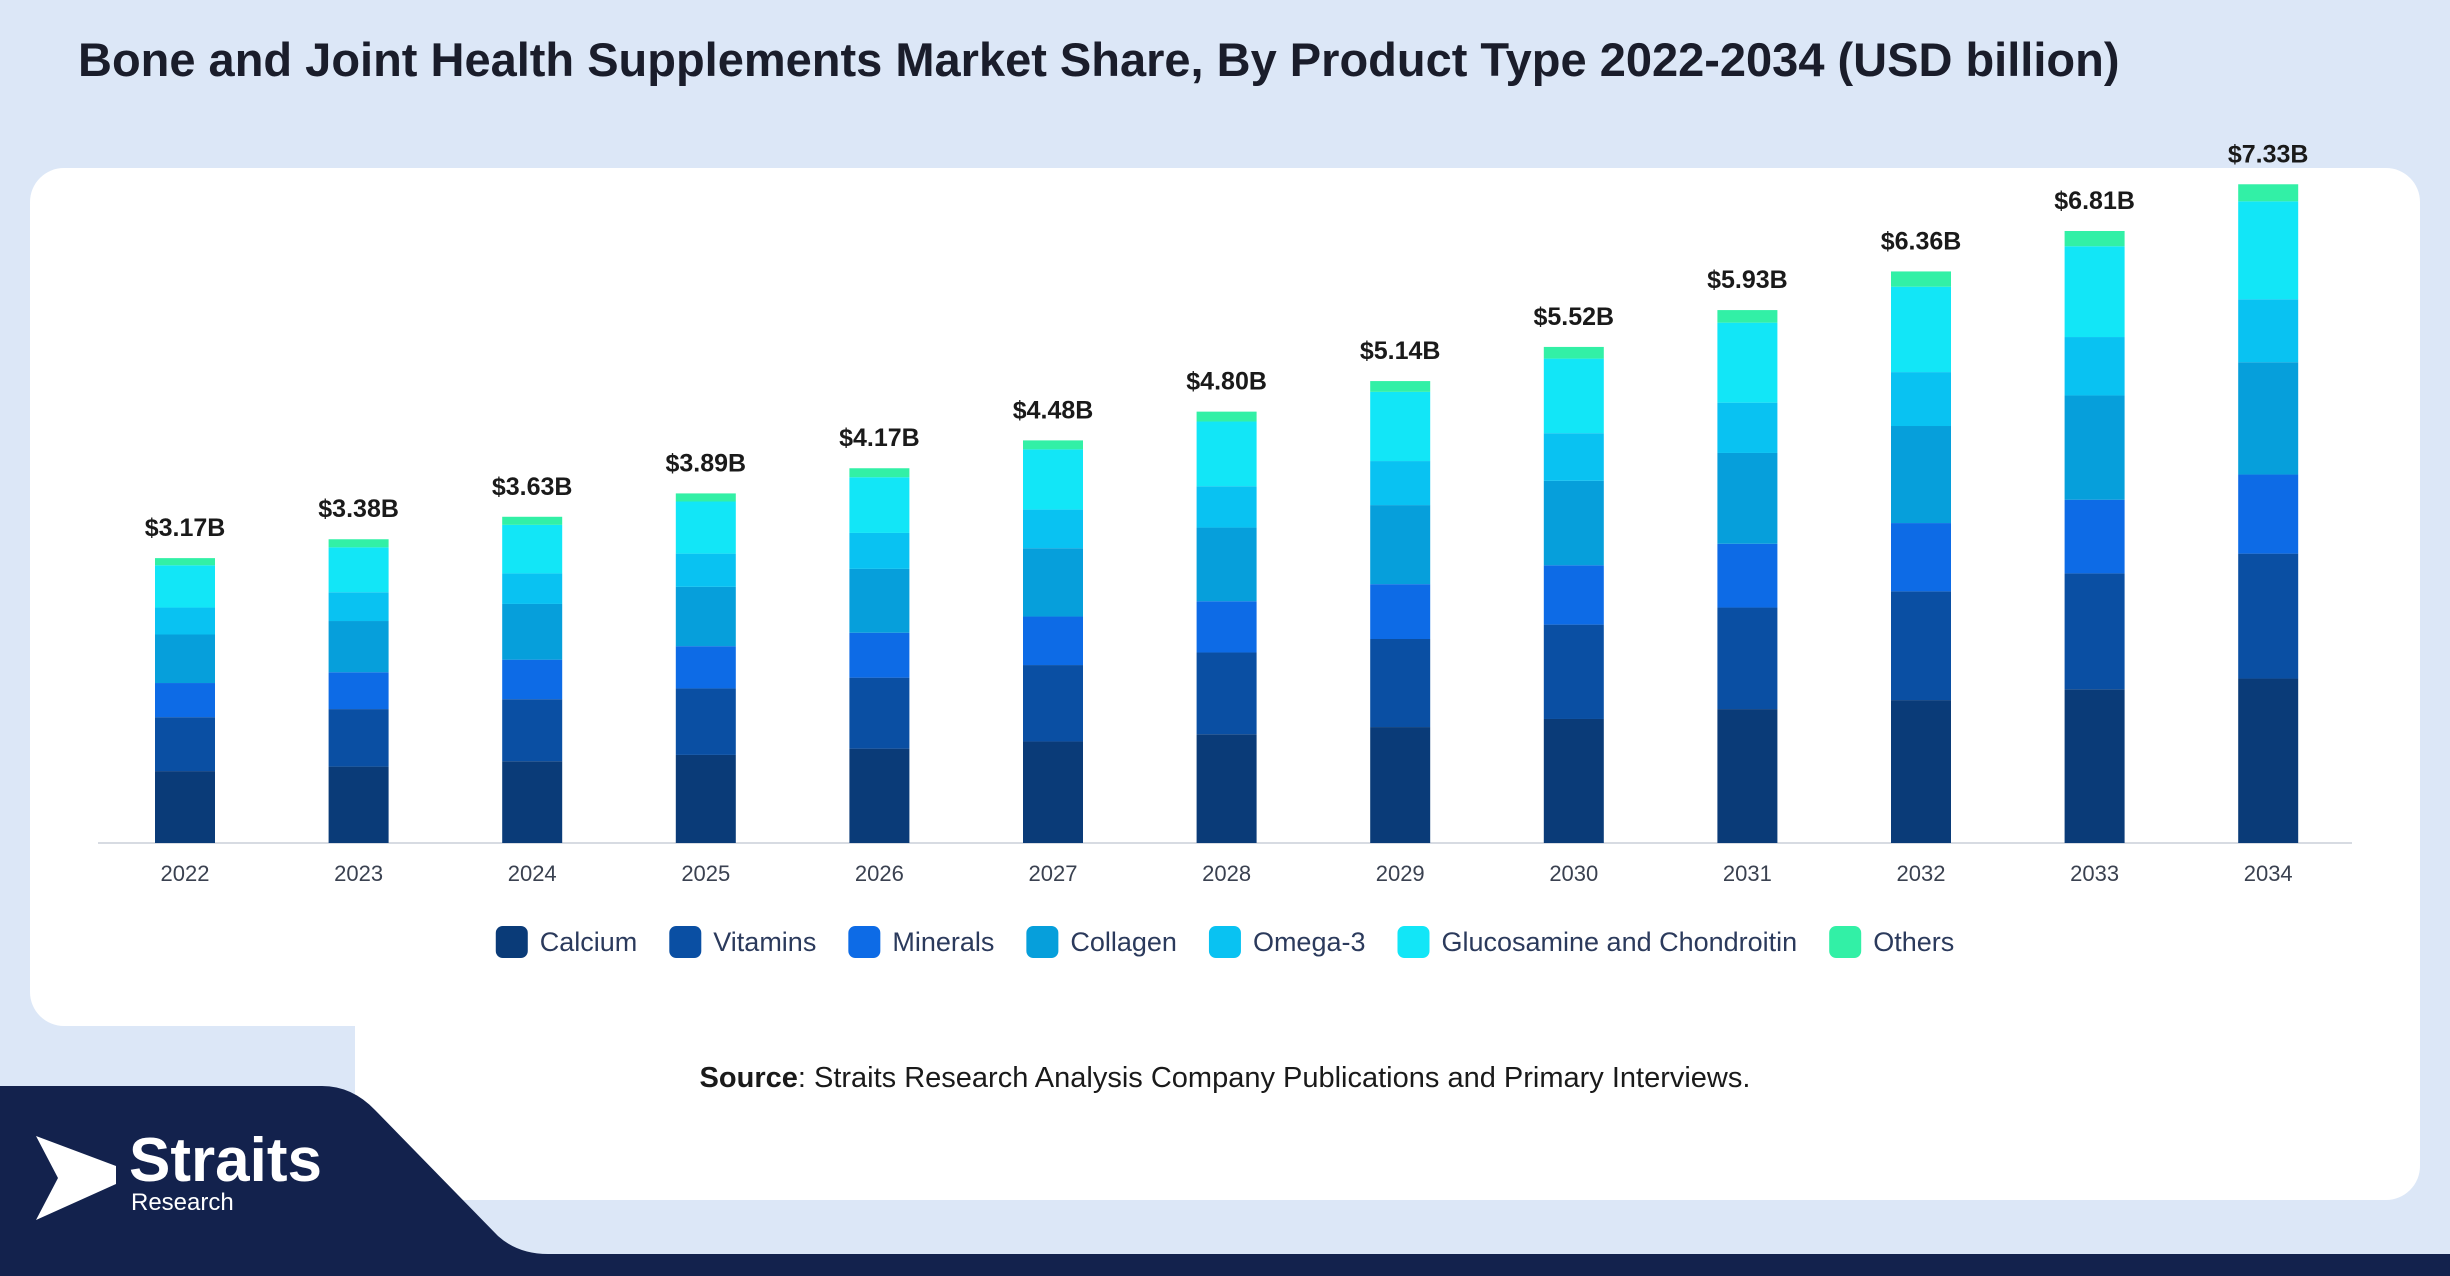 The height and width of the screenshot is (1276, 2450). Describe the element at coordinates (1747, 362) in the screenshot. I see `bar-segment-glucosamine-and-chondroitin-2031` at that location.